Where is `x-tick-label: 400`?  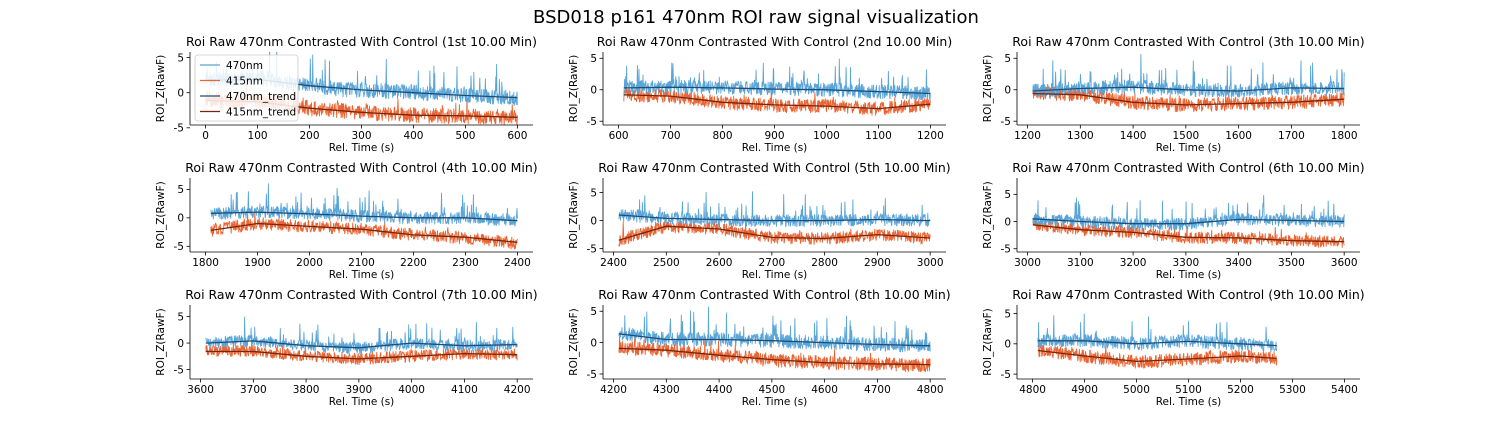 x-tick-label: 400 is located at coordinates (413, 136).